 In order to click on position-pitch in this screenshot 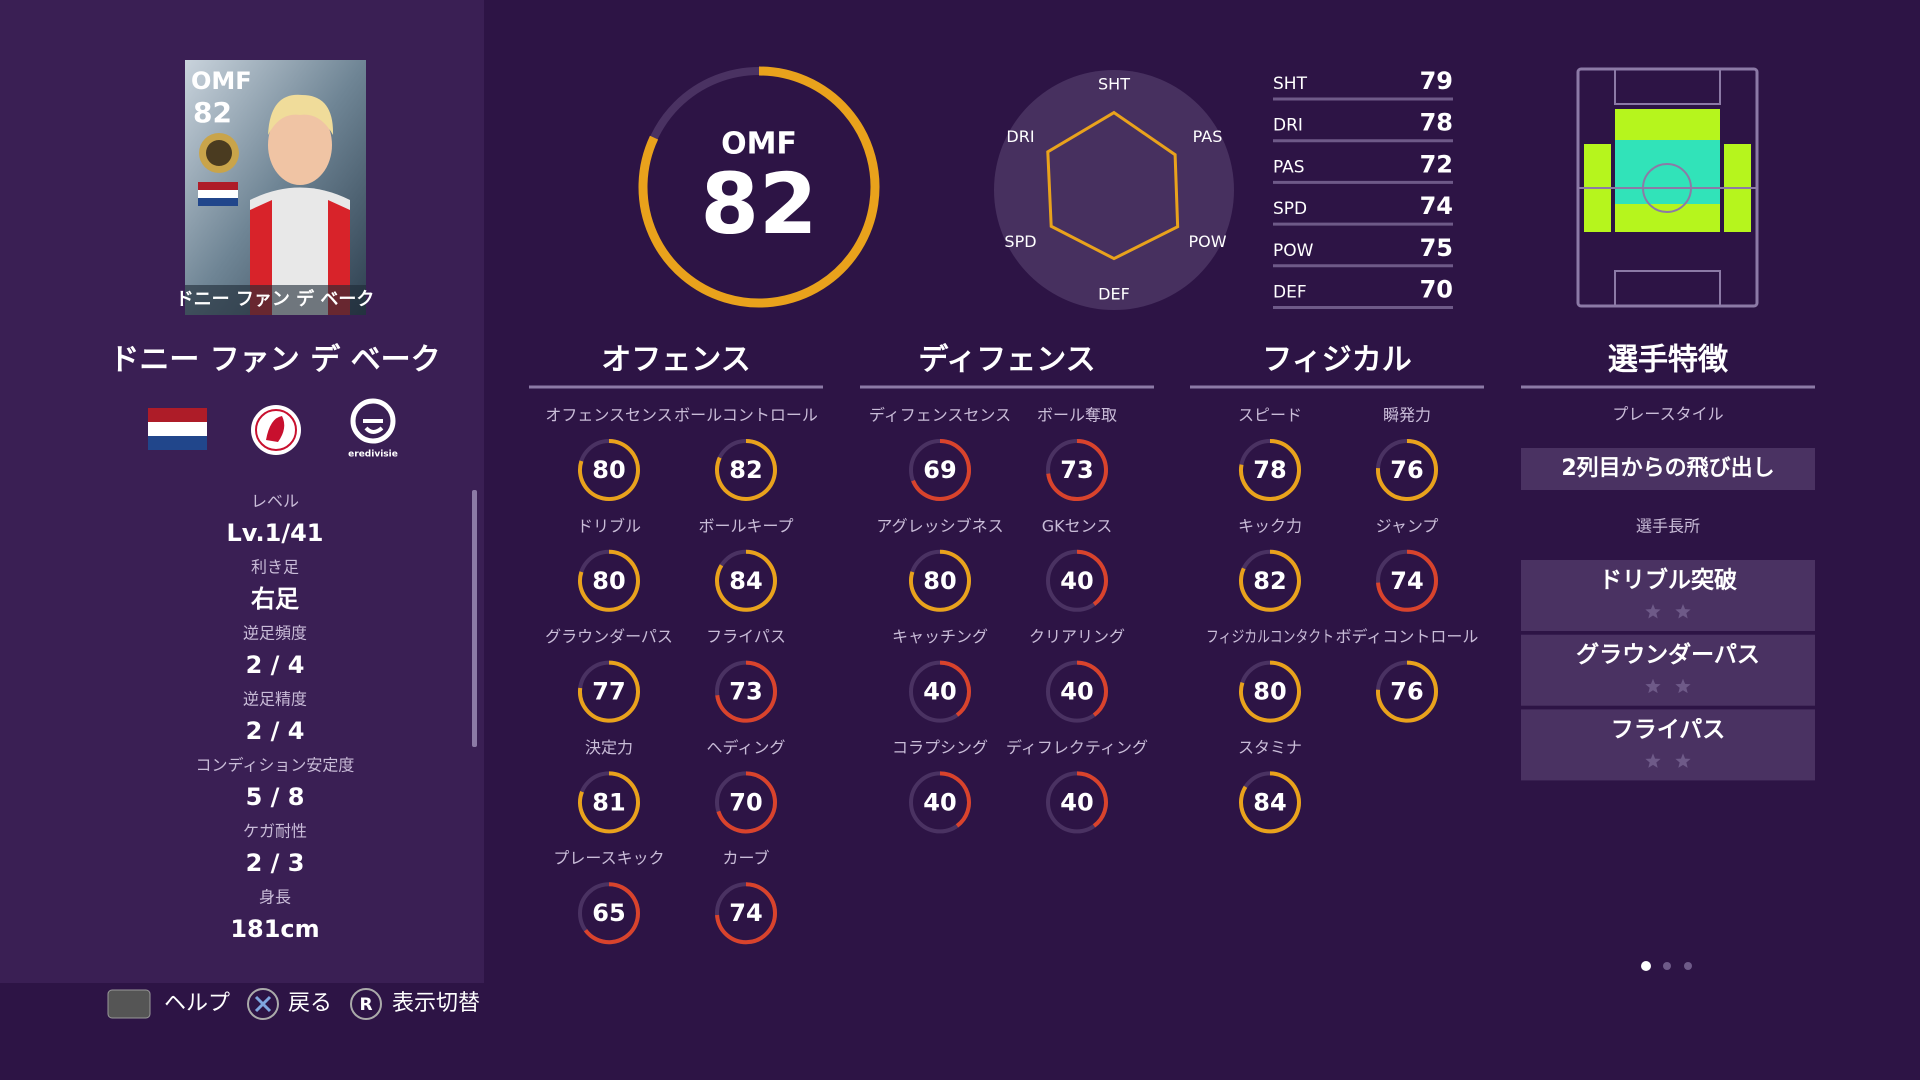, I will do `click(1667, 187)`.